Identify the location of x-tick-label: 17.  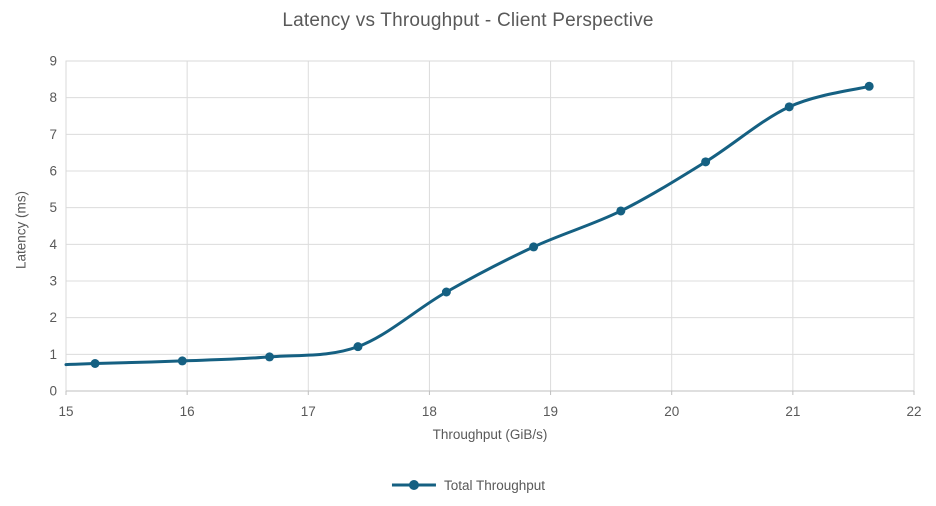
(308, 411).